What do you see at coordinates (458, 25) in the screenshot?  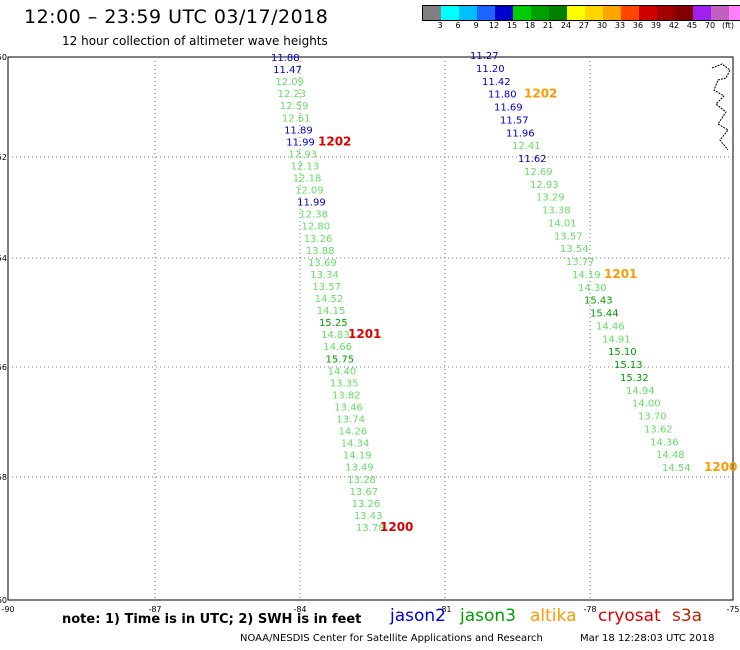 I see `color-scale-label: 6` at bounding box center [458, 25].